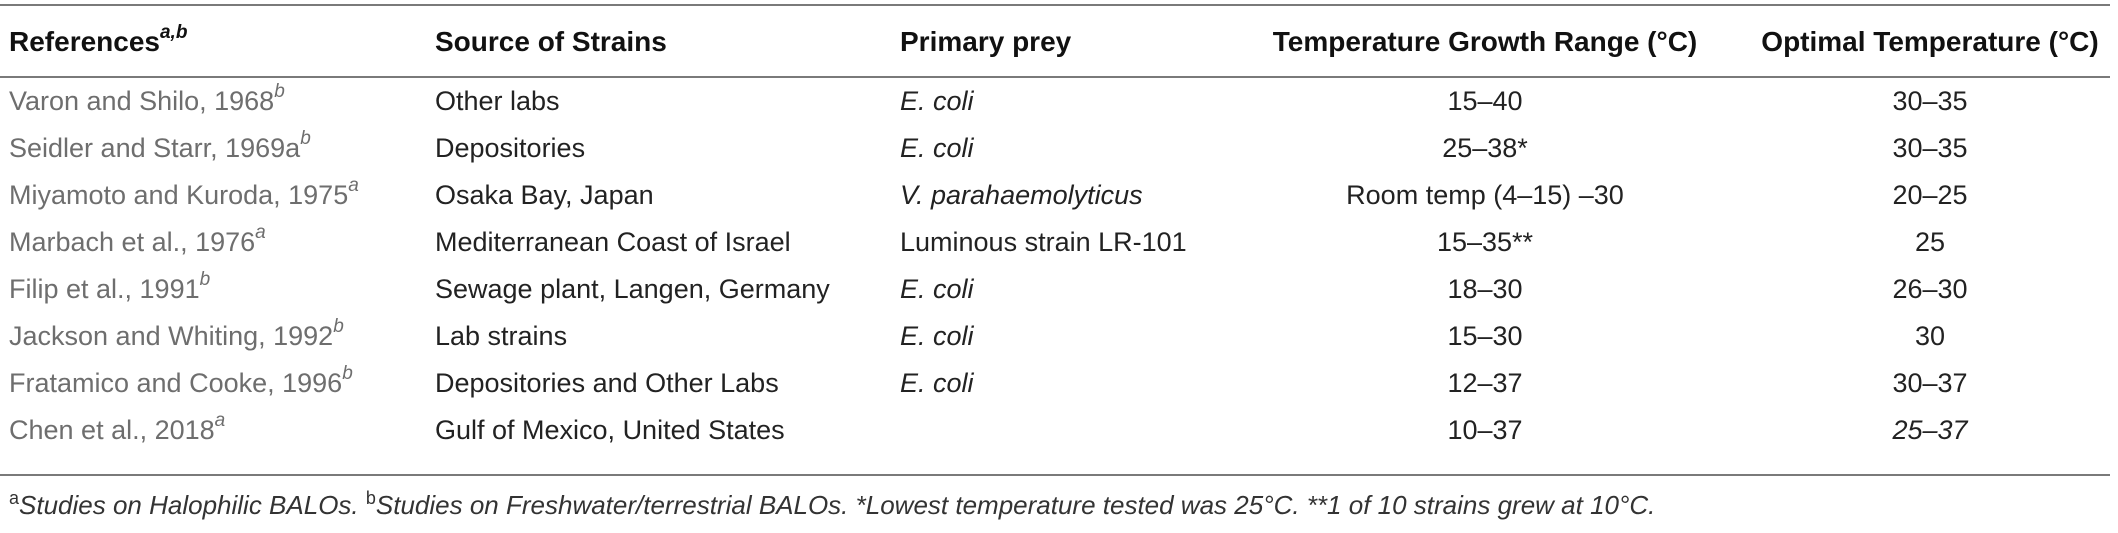 Image resolution: width=2118 pixels, height=533 pixels. What do you see at coordinates (1930, 242) in the screenshot?
I see `optimal-temperature-cell: 25` at bounding box center [1930, 242].